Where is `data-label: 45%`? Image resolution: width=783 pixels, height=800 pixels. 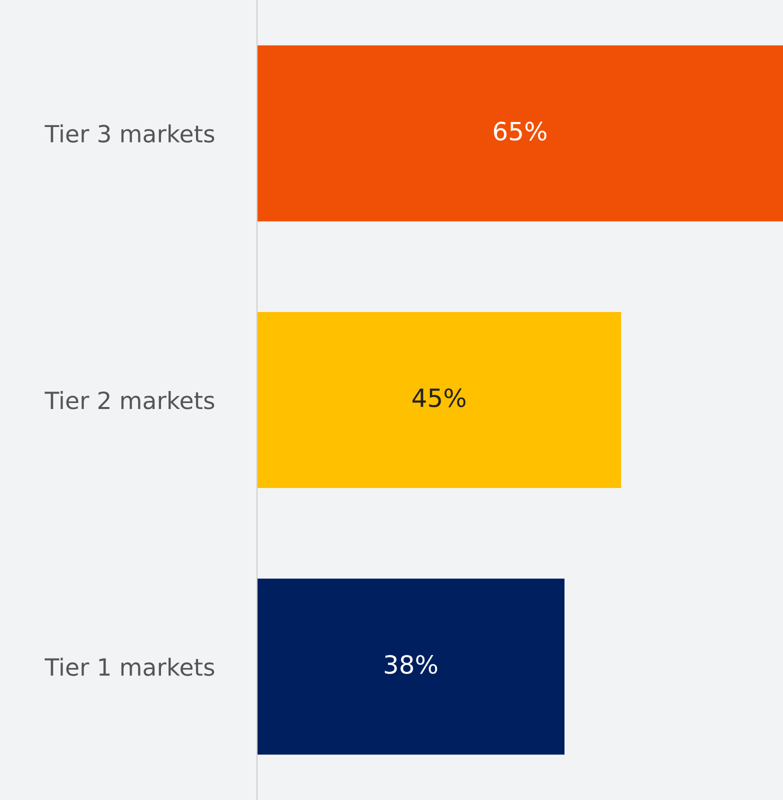
data-label: 45% is located at coordinates (439, 398).